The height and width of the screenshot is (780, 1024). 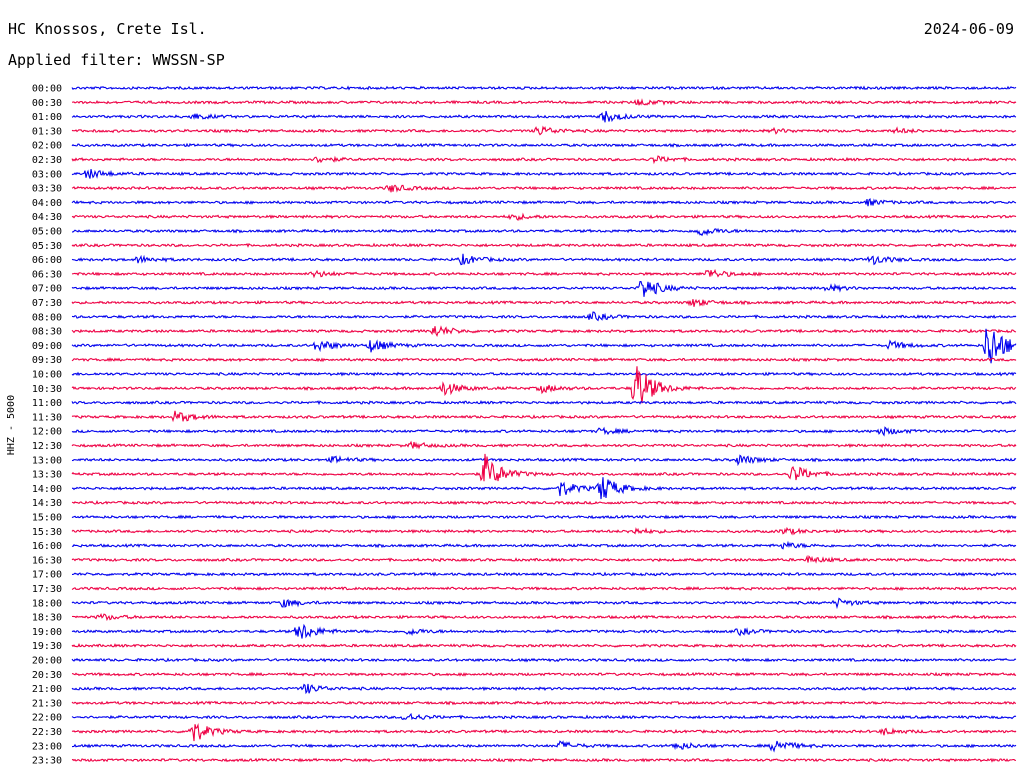 What do you see at coordinates (47, 718) in the screenshot?
I see `row-label: 22:00` at bounding box center [47, 718].